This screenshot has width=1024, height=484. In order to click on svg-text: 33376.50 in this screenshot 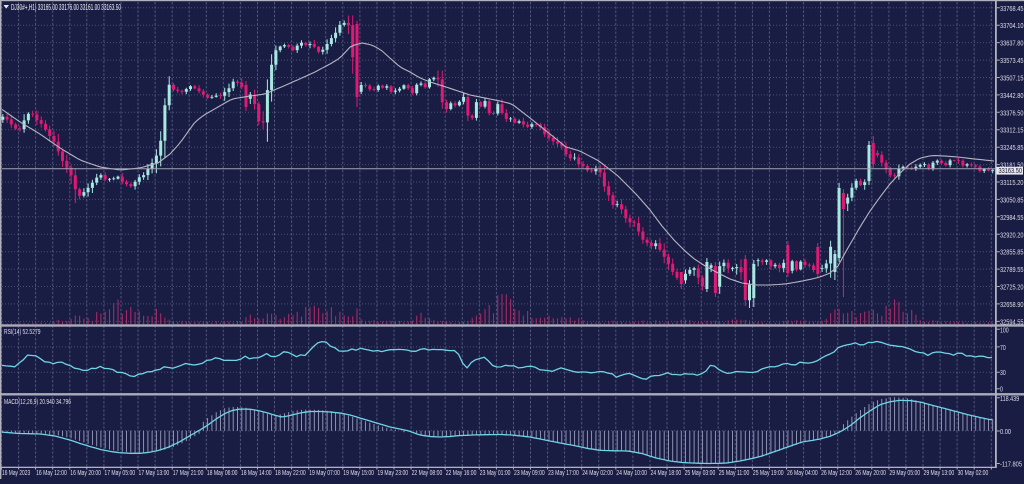, I will do `click(1012, 112)`.